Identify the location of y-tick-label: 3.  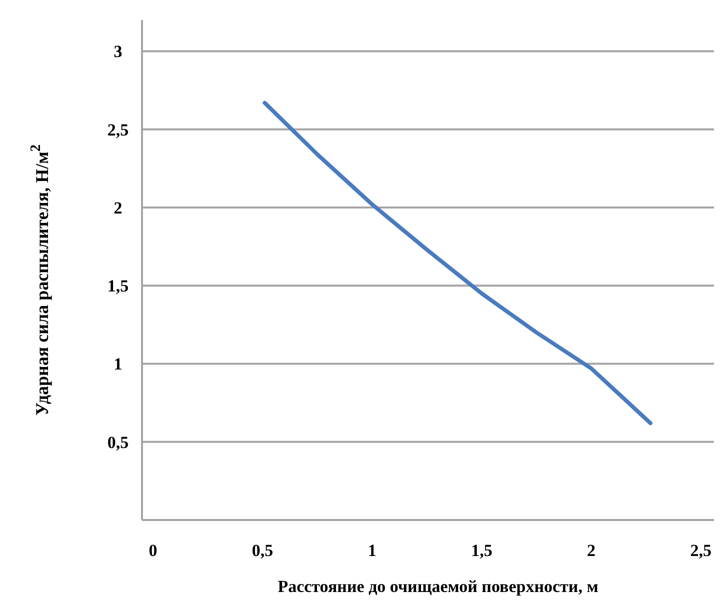
(118, 52).